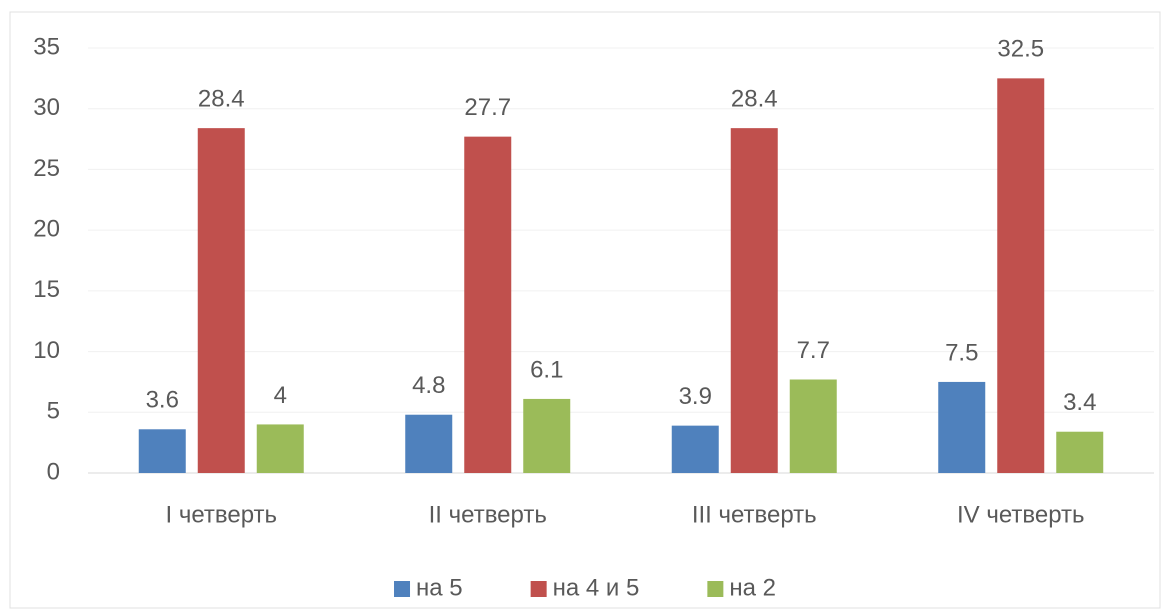 The width and height of the screenshot is (1171, 612). What do you see at coordinates (46, 107) in the screenshot?
I see `y-tick-label: 30` at bounding box center [46, 107].